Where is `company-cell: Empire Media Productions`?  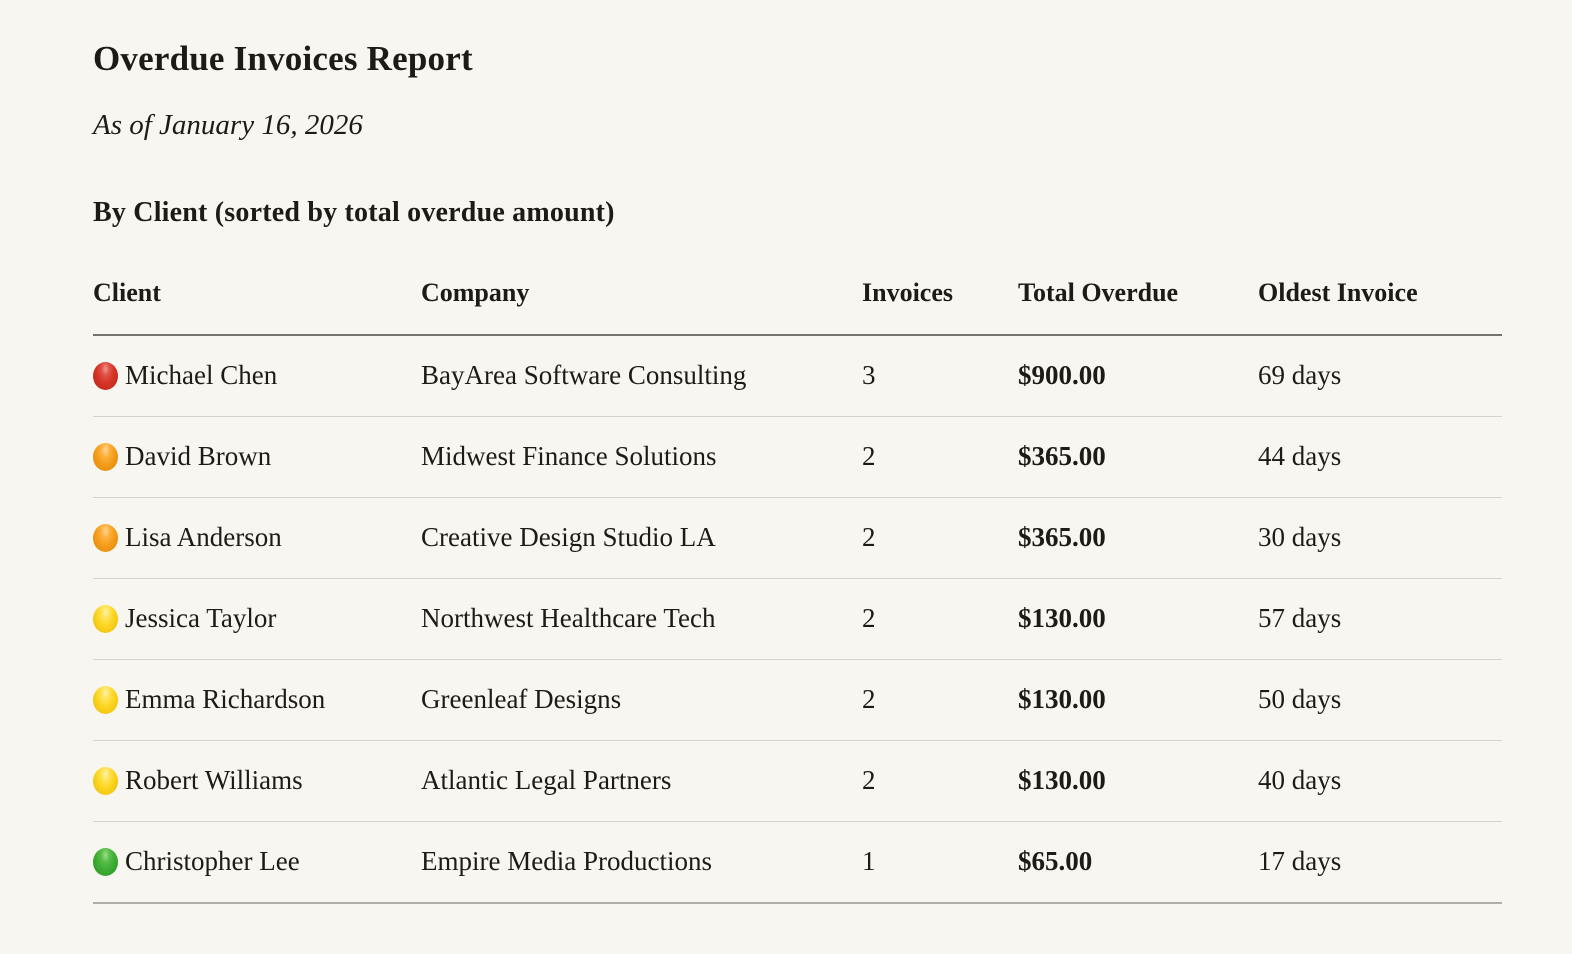
company-cell: Empire Media Productions is located at coordinates (566, 861).